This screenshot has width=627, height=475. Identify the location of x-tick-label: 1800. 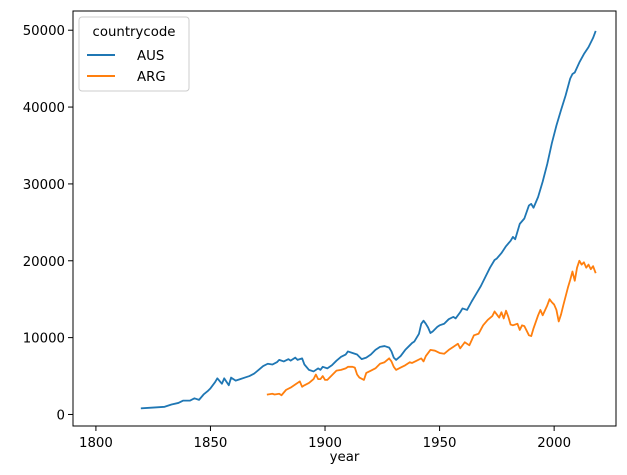
(96, 443).